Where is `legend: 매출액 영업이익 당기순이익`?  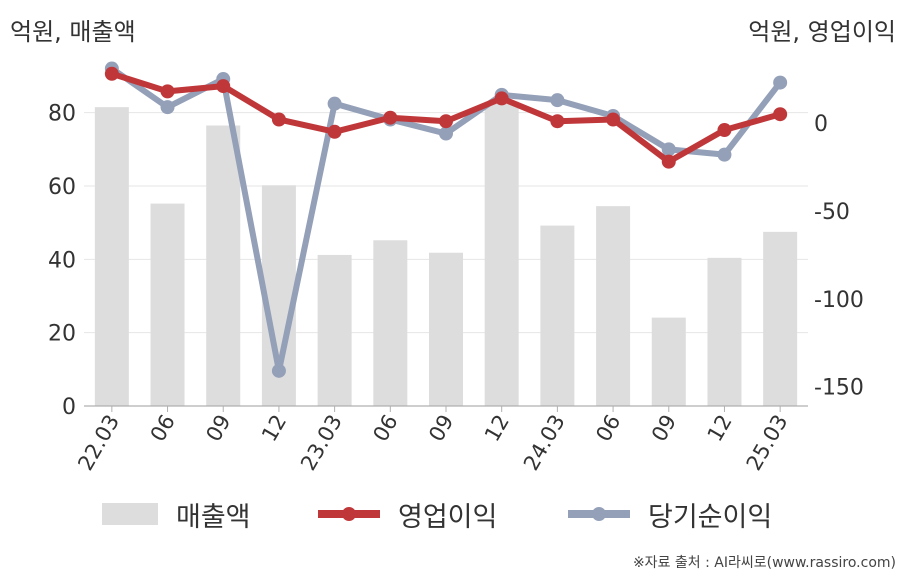
legend: 매출액 영업이익 당기순이익 is located at coordinates (454, 514).